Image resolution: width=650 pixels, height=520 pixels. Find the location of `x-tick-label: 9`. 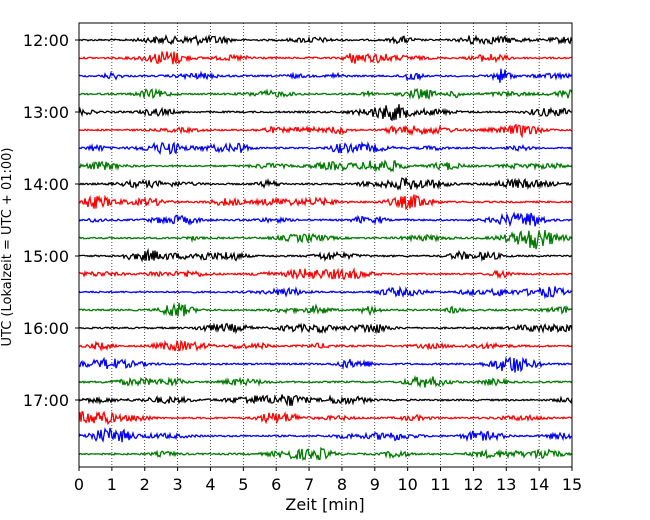

x-tick-label: 9 is located at coordinates (375, 484).